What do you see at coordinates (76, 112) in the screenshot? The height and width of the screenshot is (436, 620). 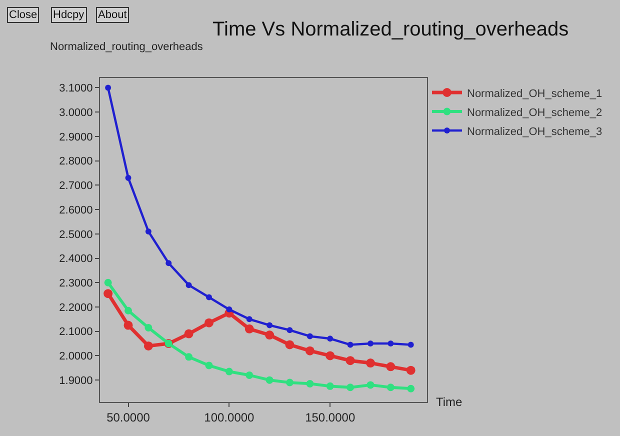 I see `y-tick-label: 3.0000` at bounding box center [76, 112].